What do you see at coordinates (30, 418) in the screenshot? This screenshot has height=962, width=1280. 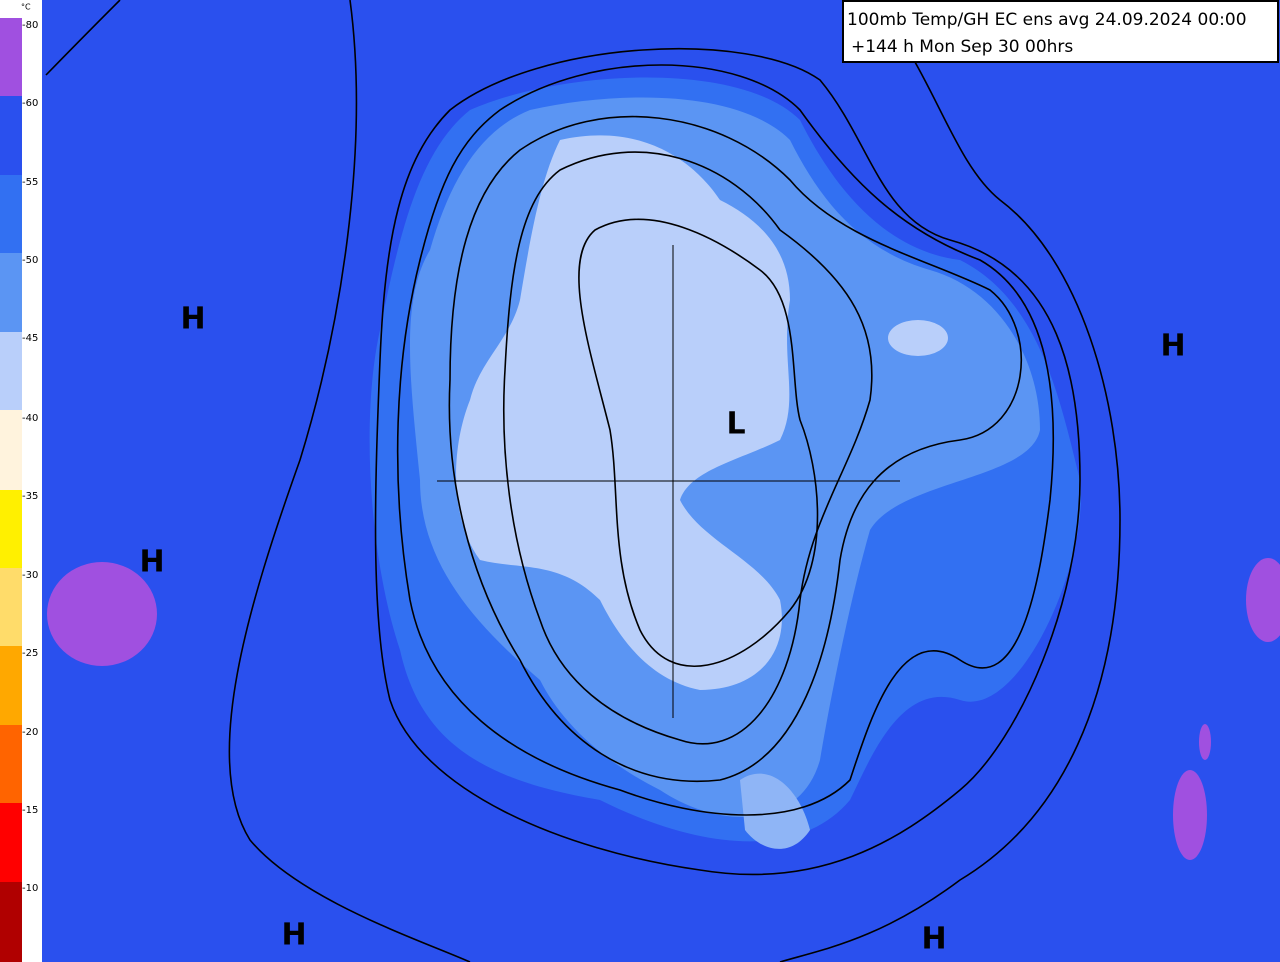 I see `legend-label: -40` at bounding box center [30, 418].